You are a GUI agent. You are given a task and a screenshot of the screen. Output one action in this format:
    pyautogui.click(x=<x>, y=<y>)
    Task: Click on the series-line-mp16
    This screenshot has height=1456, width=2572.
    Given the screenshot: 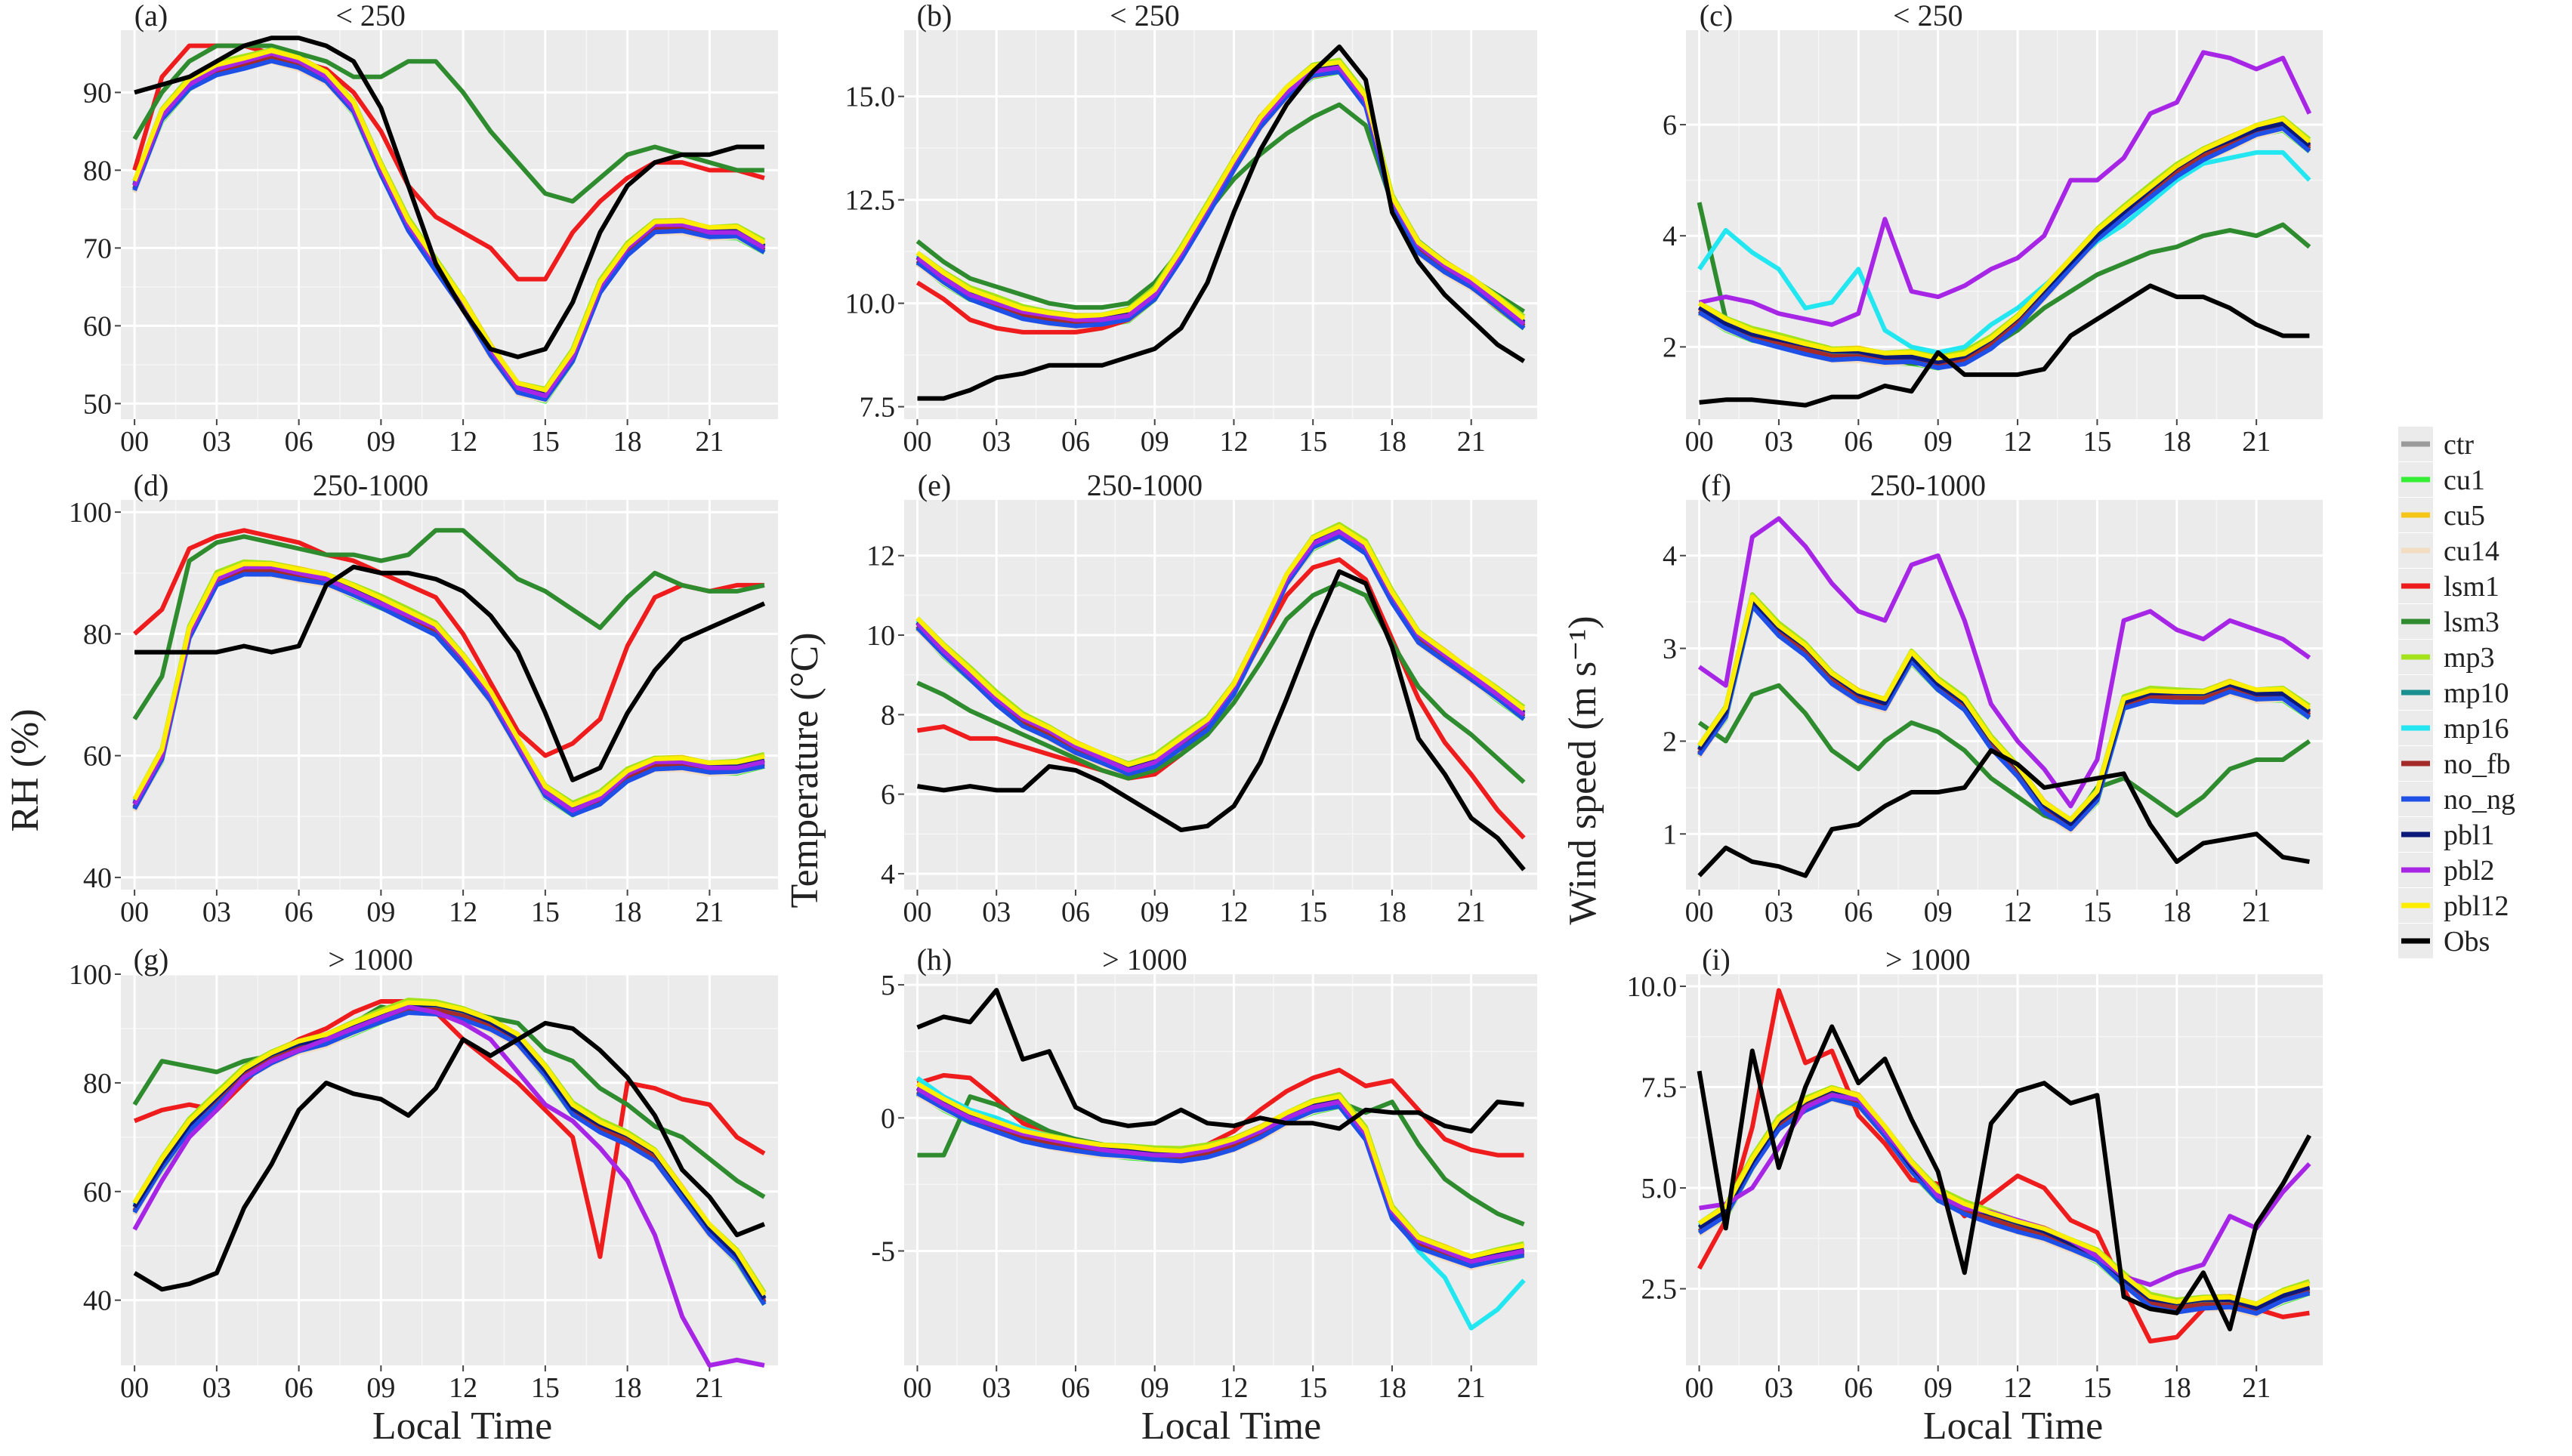 What is the action you would take?
    pyautogui.click(x=2004, y=252)
    